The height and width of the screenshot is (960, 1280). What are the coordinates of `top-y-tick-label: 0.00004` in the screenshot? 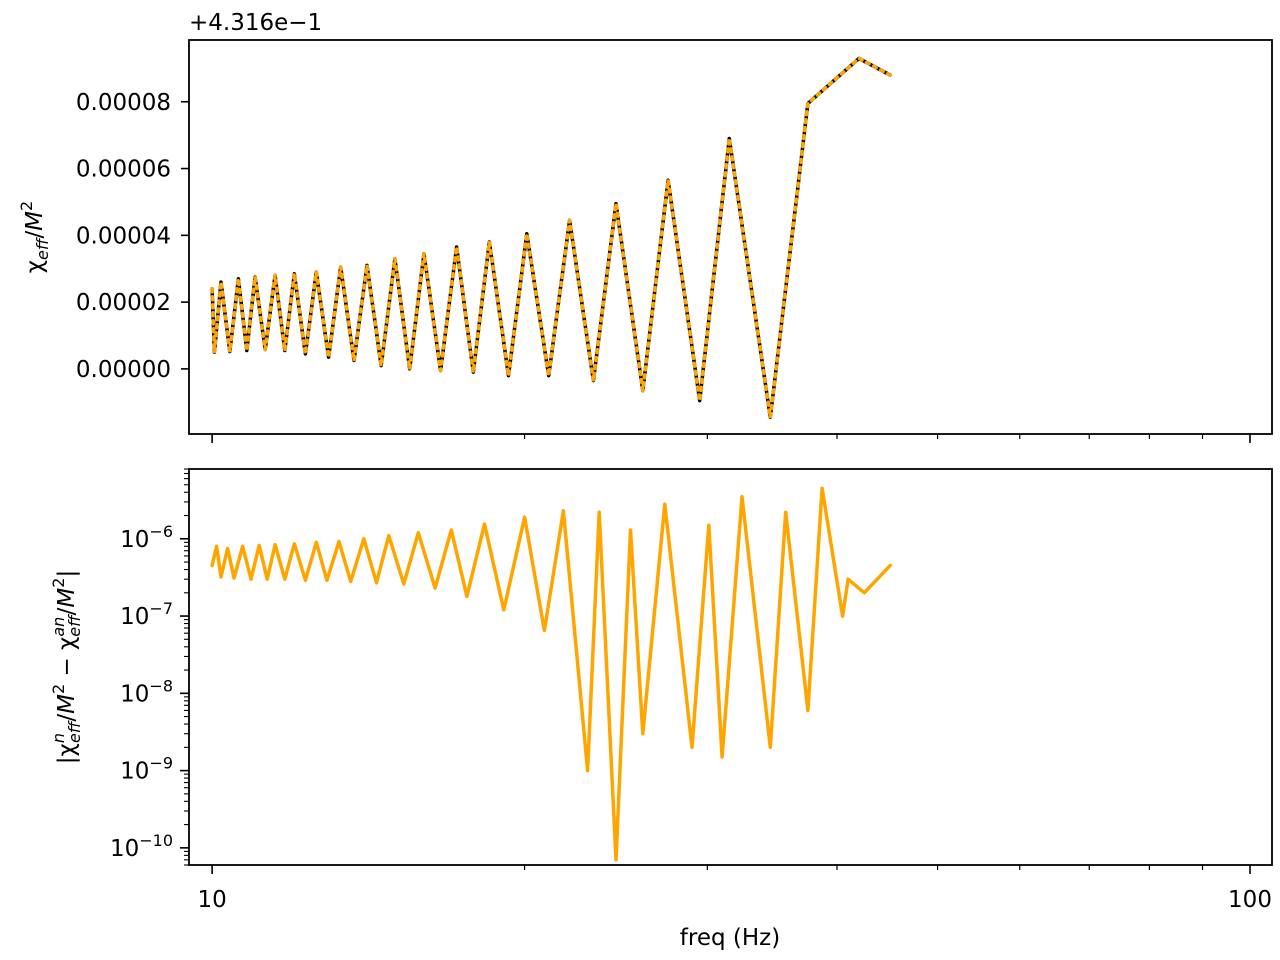 It's located at (123, 236).